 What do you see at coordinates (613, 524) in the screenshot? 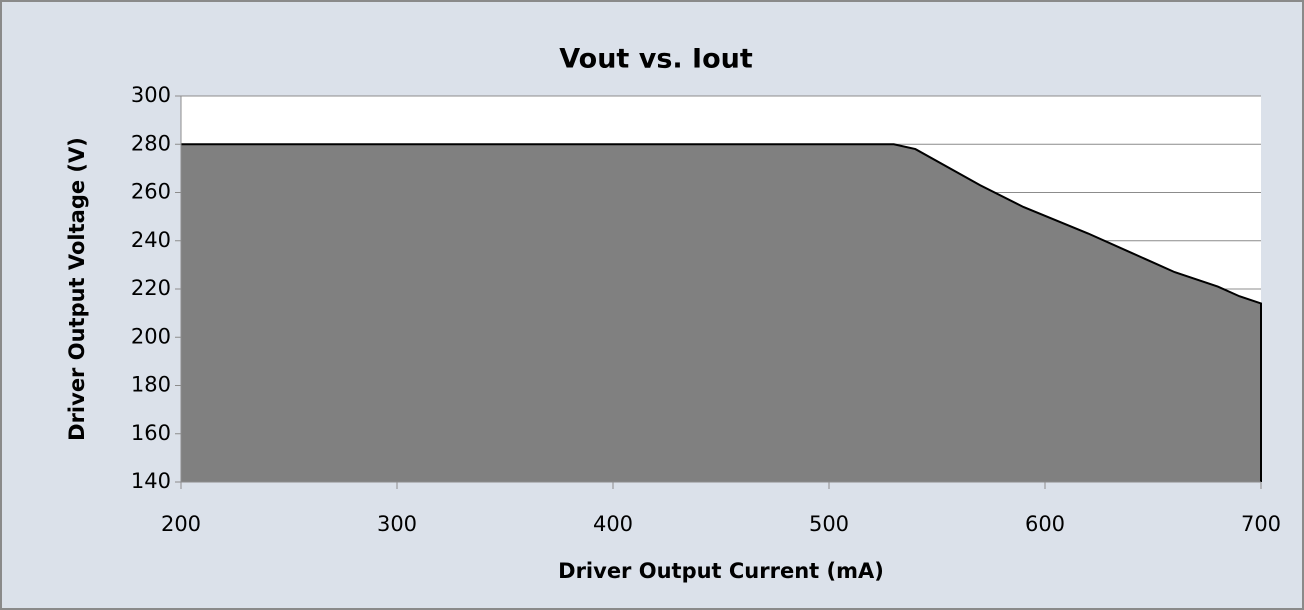
I see `x-tick-label: 400` at bounding box center [613, 524].